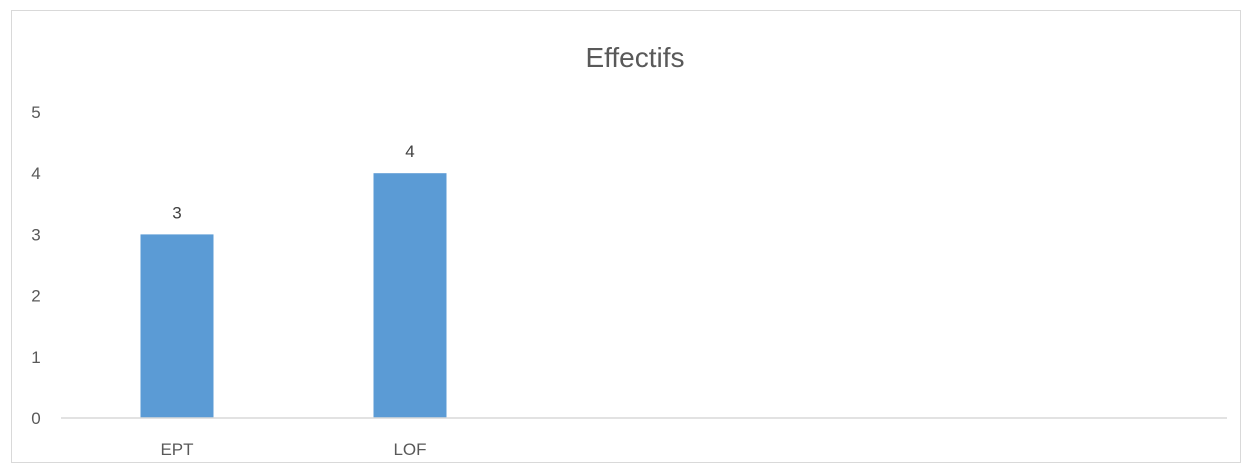 The height and width of the screenshot is (473, 1252). Describe the element at coordinates (409, 151) in the screenshot. I see `data-label: 4` at that location.